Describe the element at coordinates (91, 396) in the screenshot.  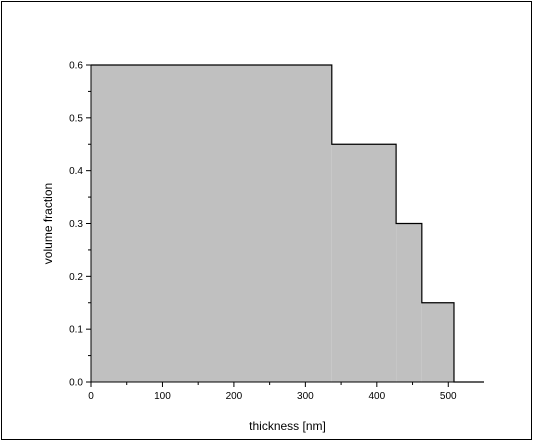
I see `x-tick-label-0: 0` at that location.